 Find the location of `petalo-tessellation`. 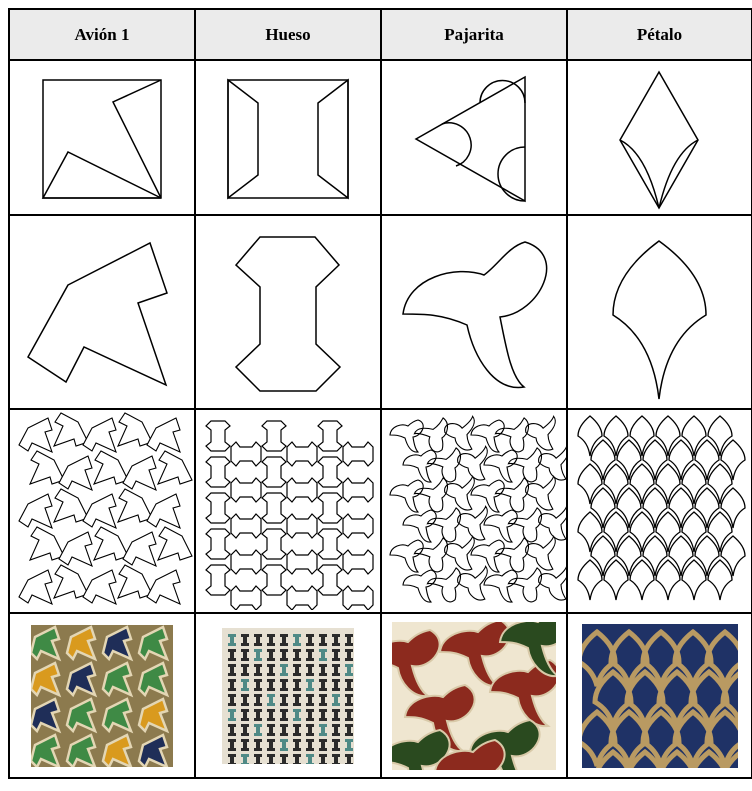

petalo-tessellation is located at coordinates (659, 511).